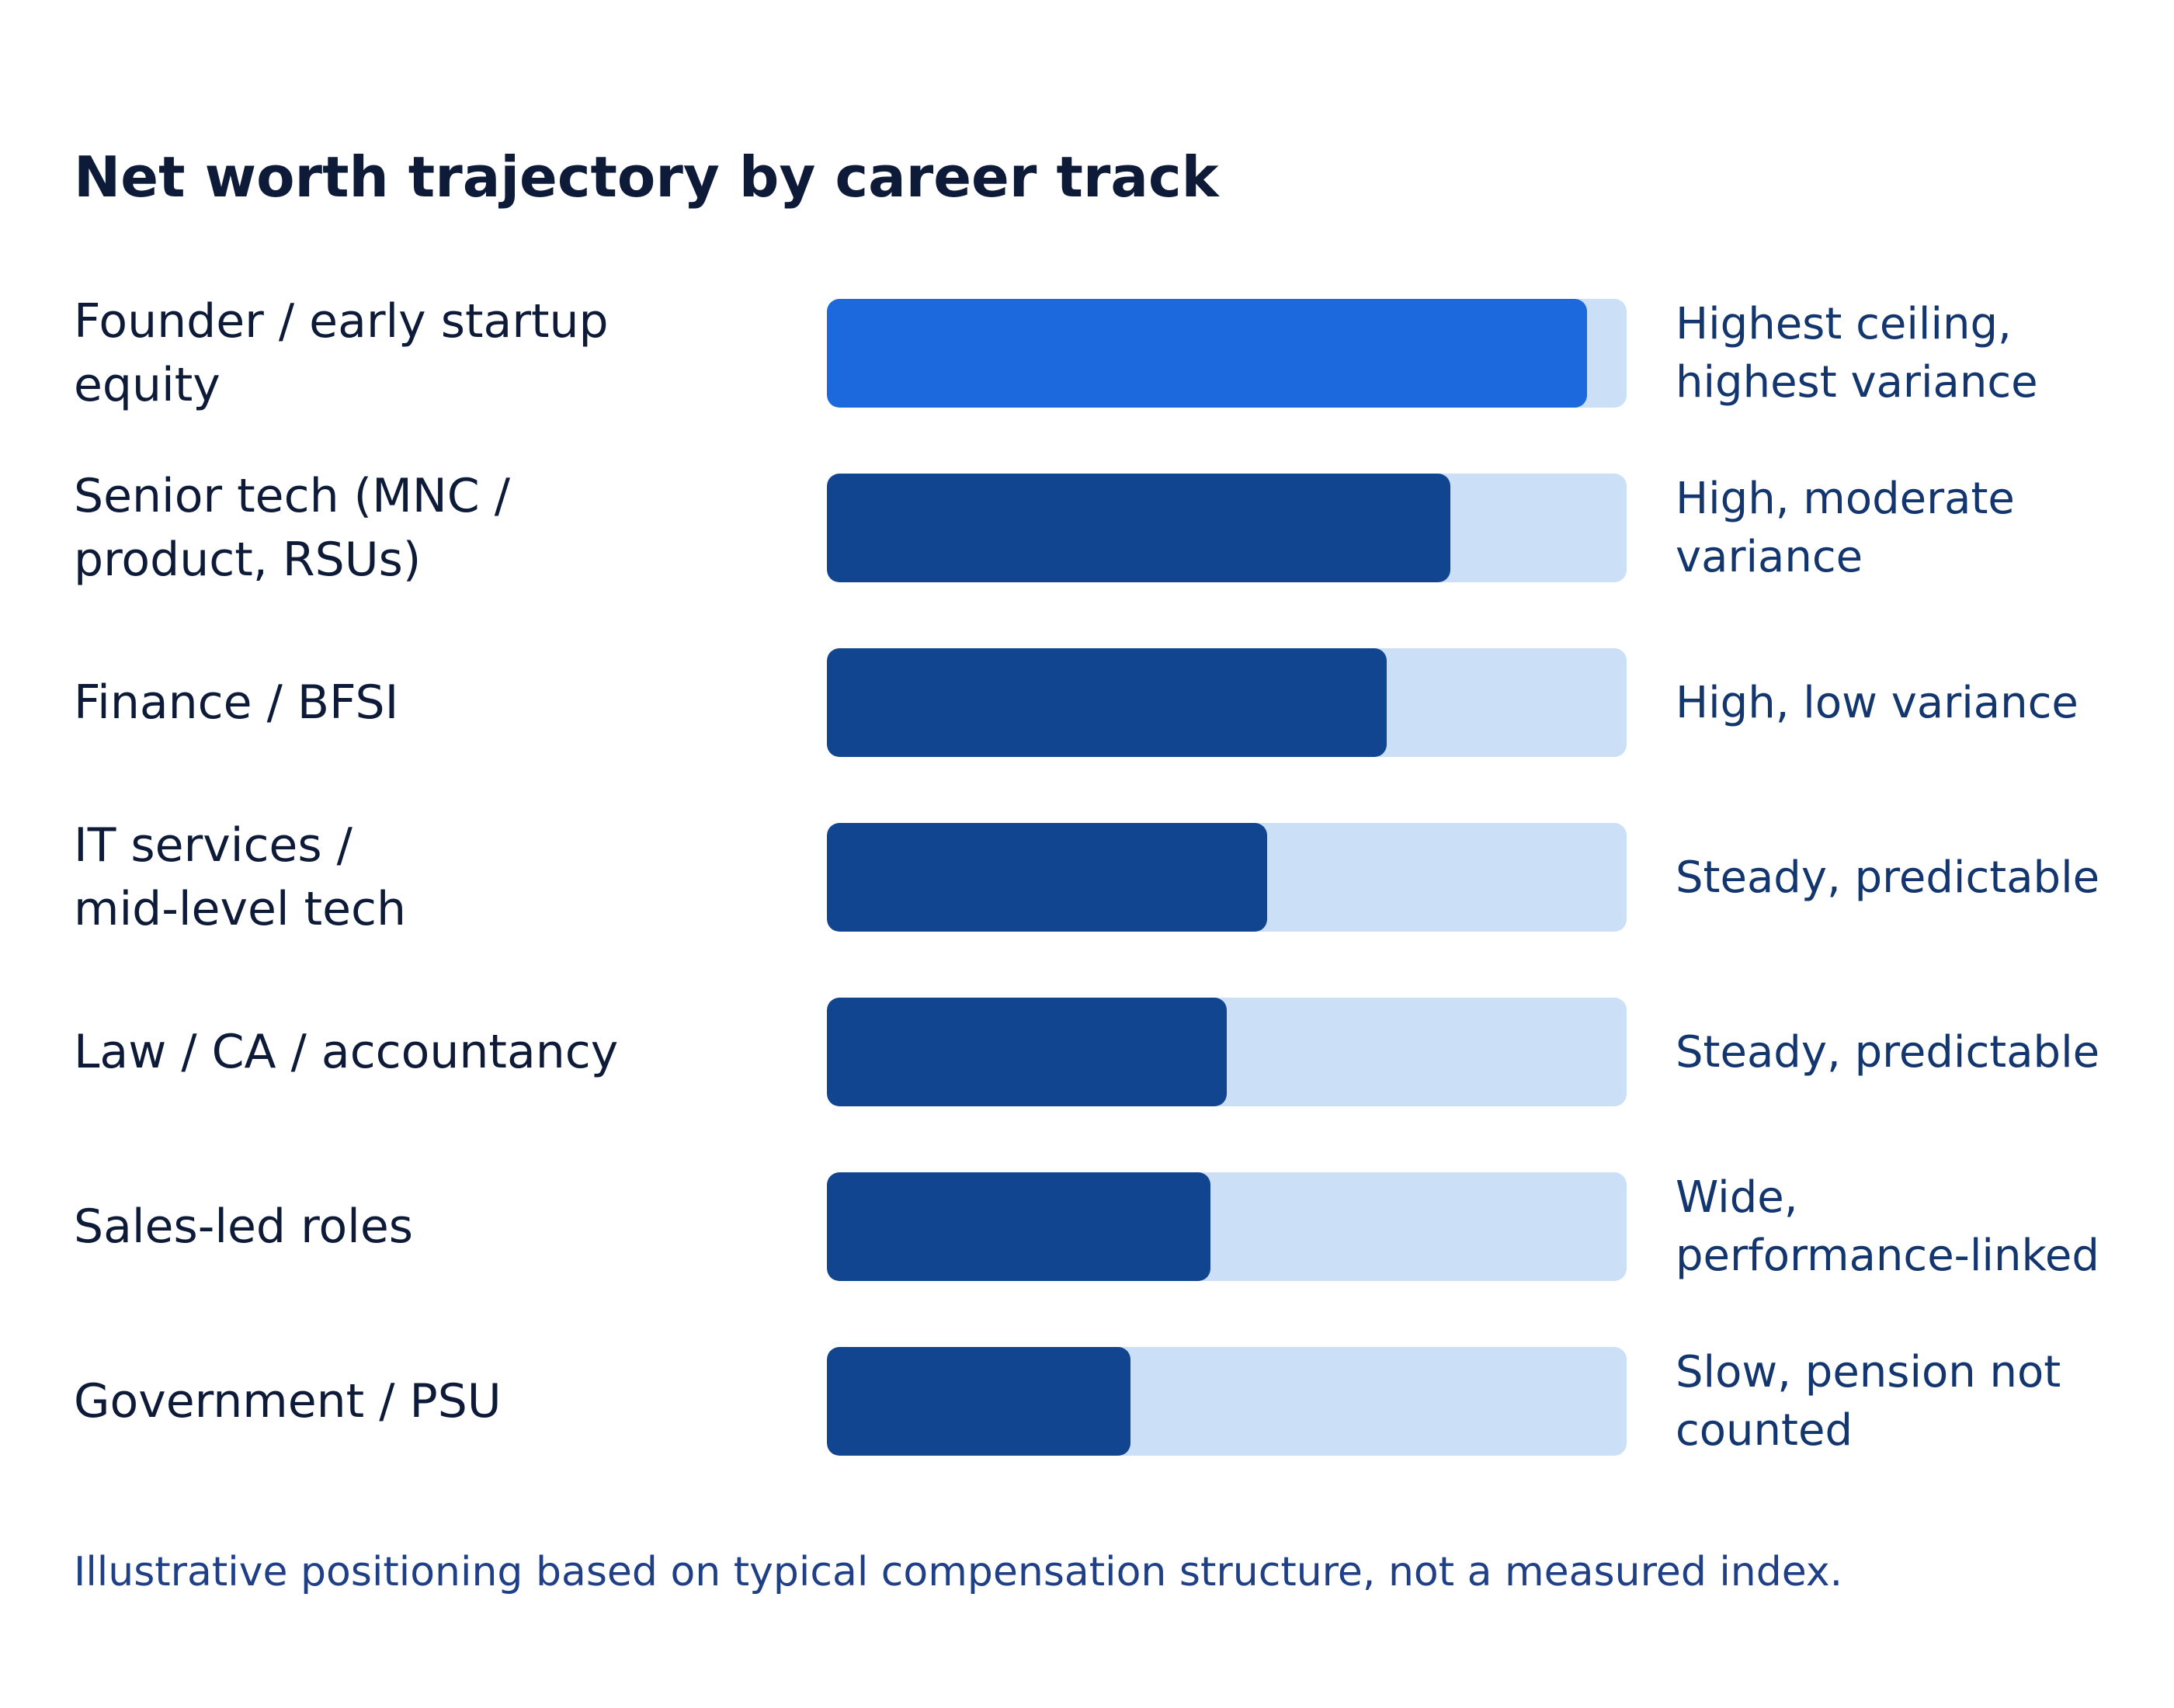  Describe the element at coordinates (1846, 528) in the screenshot. I see `bar-annotation: High, moderate variance` at that location.